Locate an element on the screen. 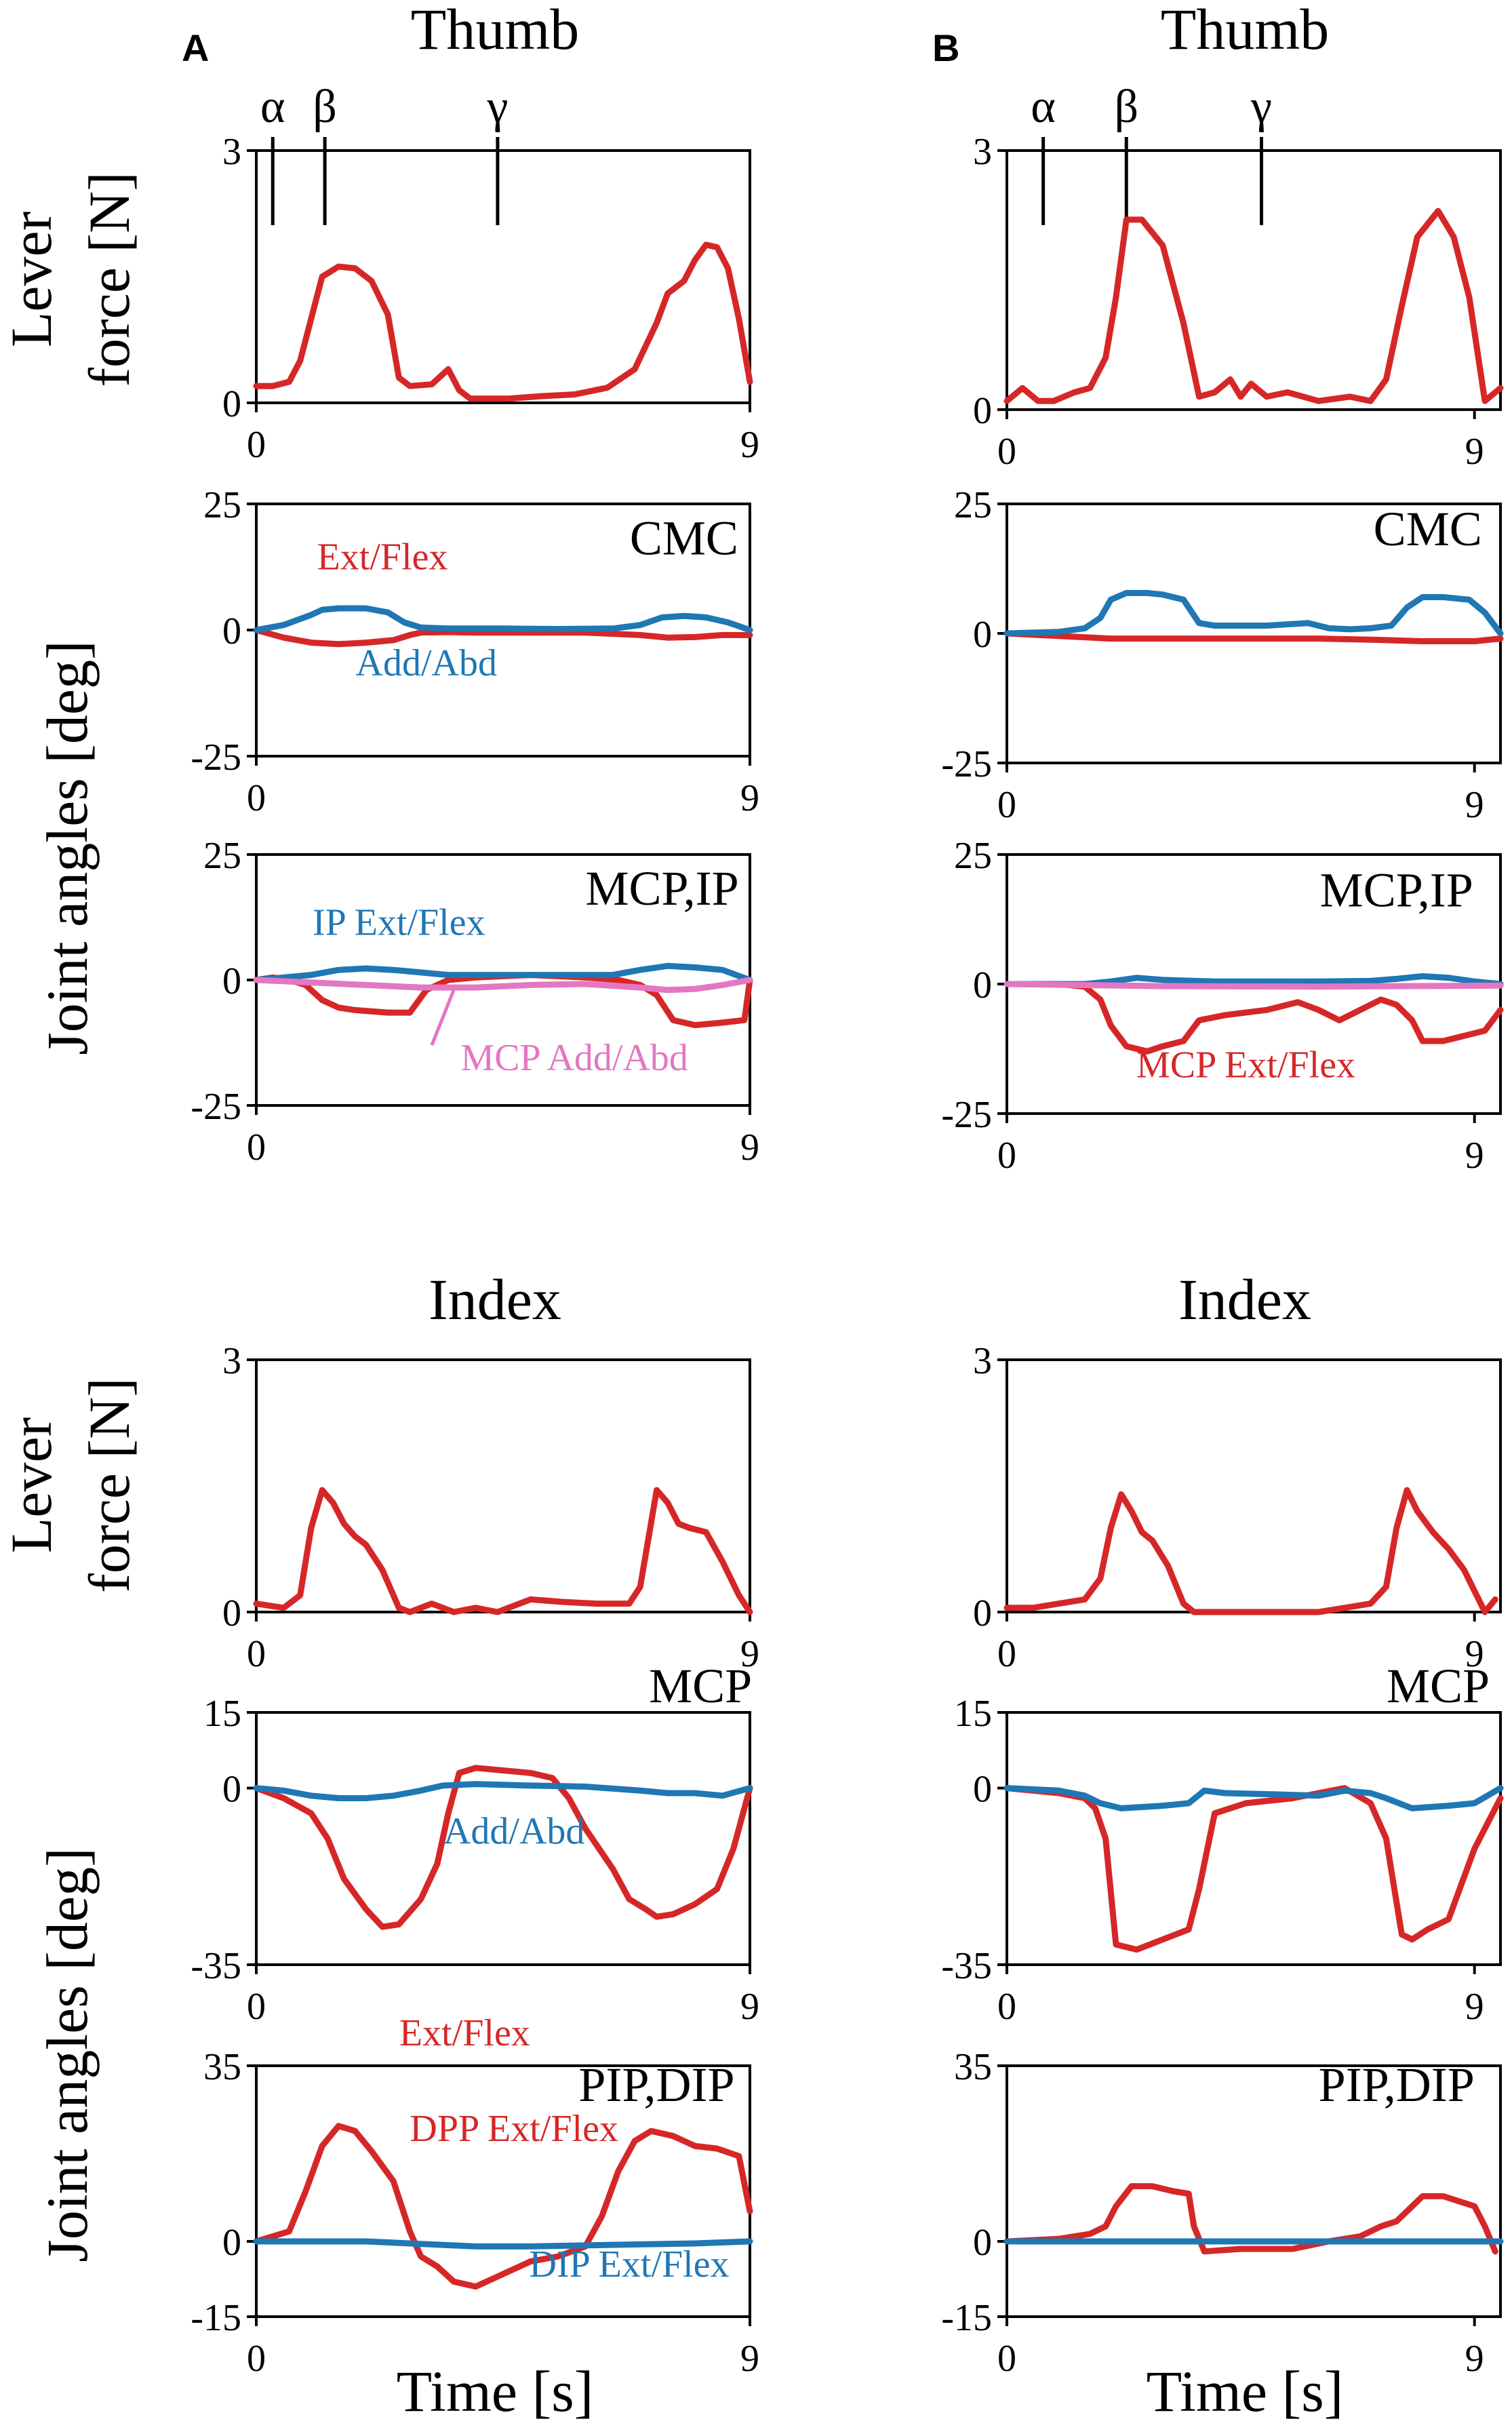 The width and height of the screenshot is (1512, 2434). series-annotation: DPP Ext/Flex is located at coordinates (514, 2129).